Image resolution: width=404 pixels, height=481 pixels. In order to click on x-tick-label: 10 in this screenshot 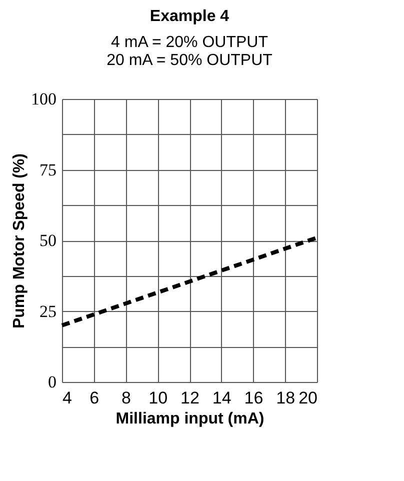, I will do `click(158, 398)`.